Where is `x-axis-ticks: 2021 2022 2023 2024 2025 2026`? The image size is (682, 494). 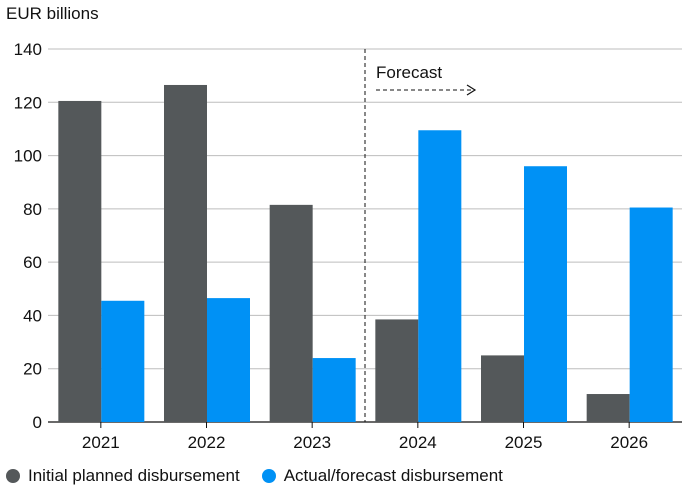
x-axis-ticks: 2021 2022 2023 2024 2025 2026 is located at coordinates (365, 437).